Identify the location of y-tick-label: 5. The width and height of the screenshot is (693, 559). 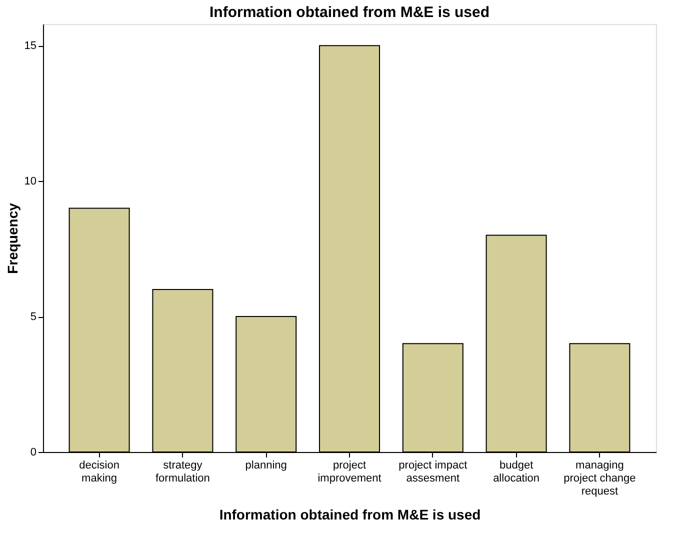
(33, 317).